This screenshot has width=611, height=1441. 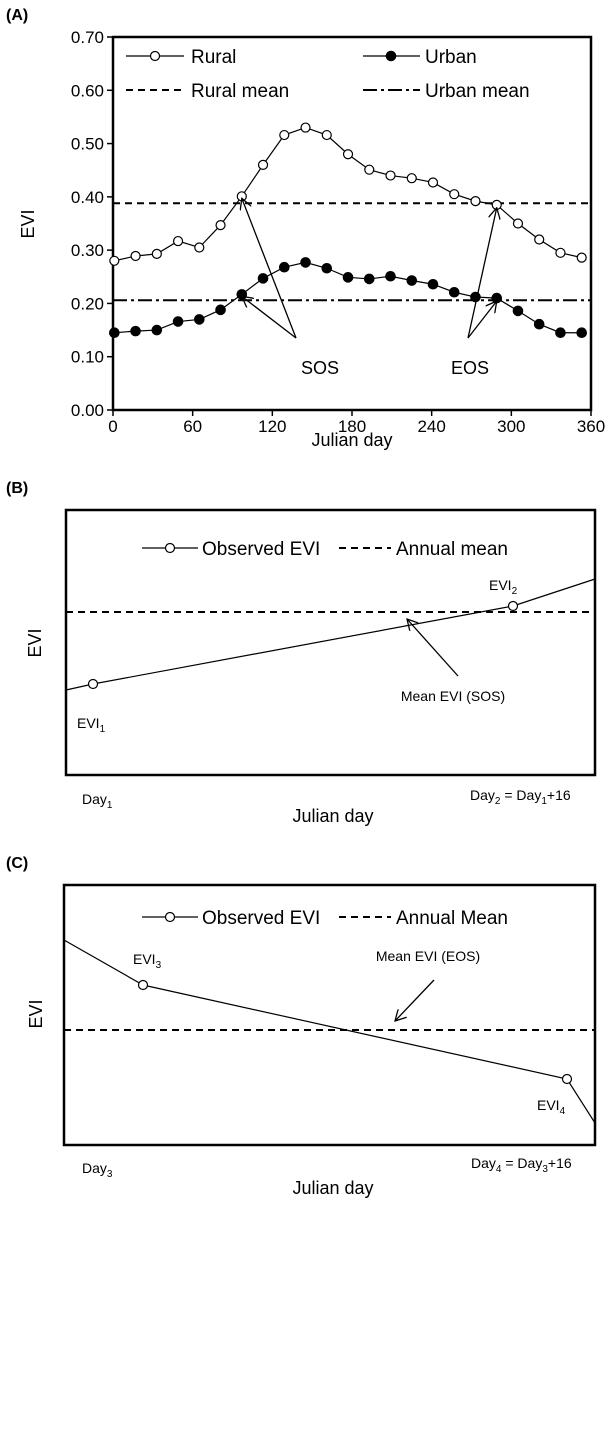 What do you see at coordinates (147, 961) in the screenshot?
I see `evi3-label: EVI3` at bounding box center [147, 961].